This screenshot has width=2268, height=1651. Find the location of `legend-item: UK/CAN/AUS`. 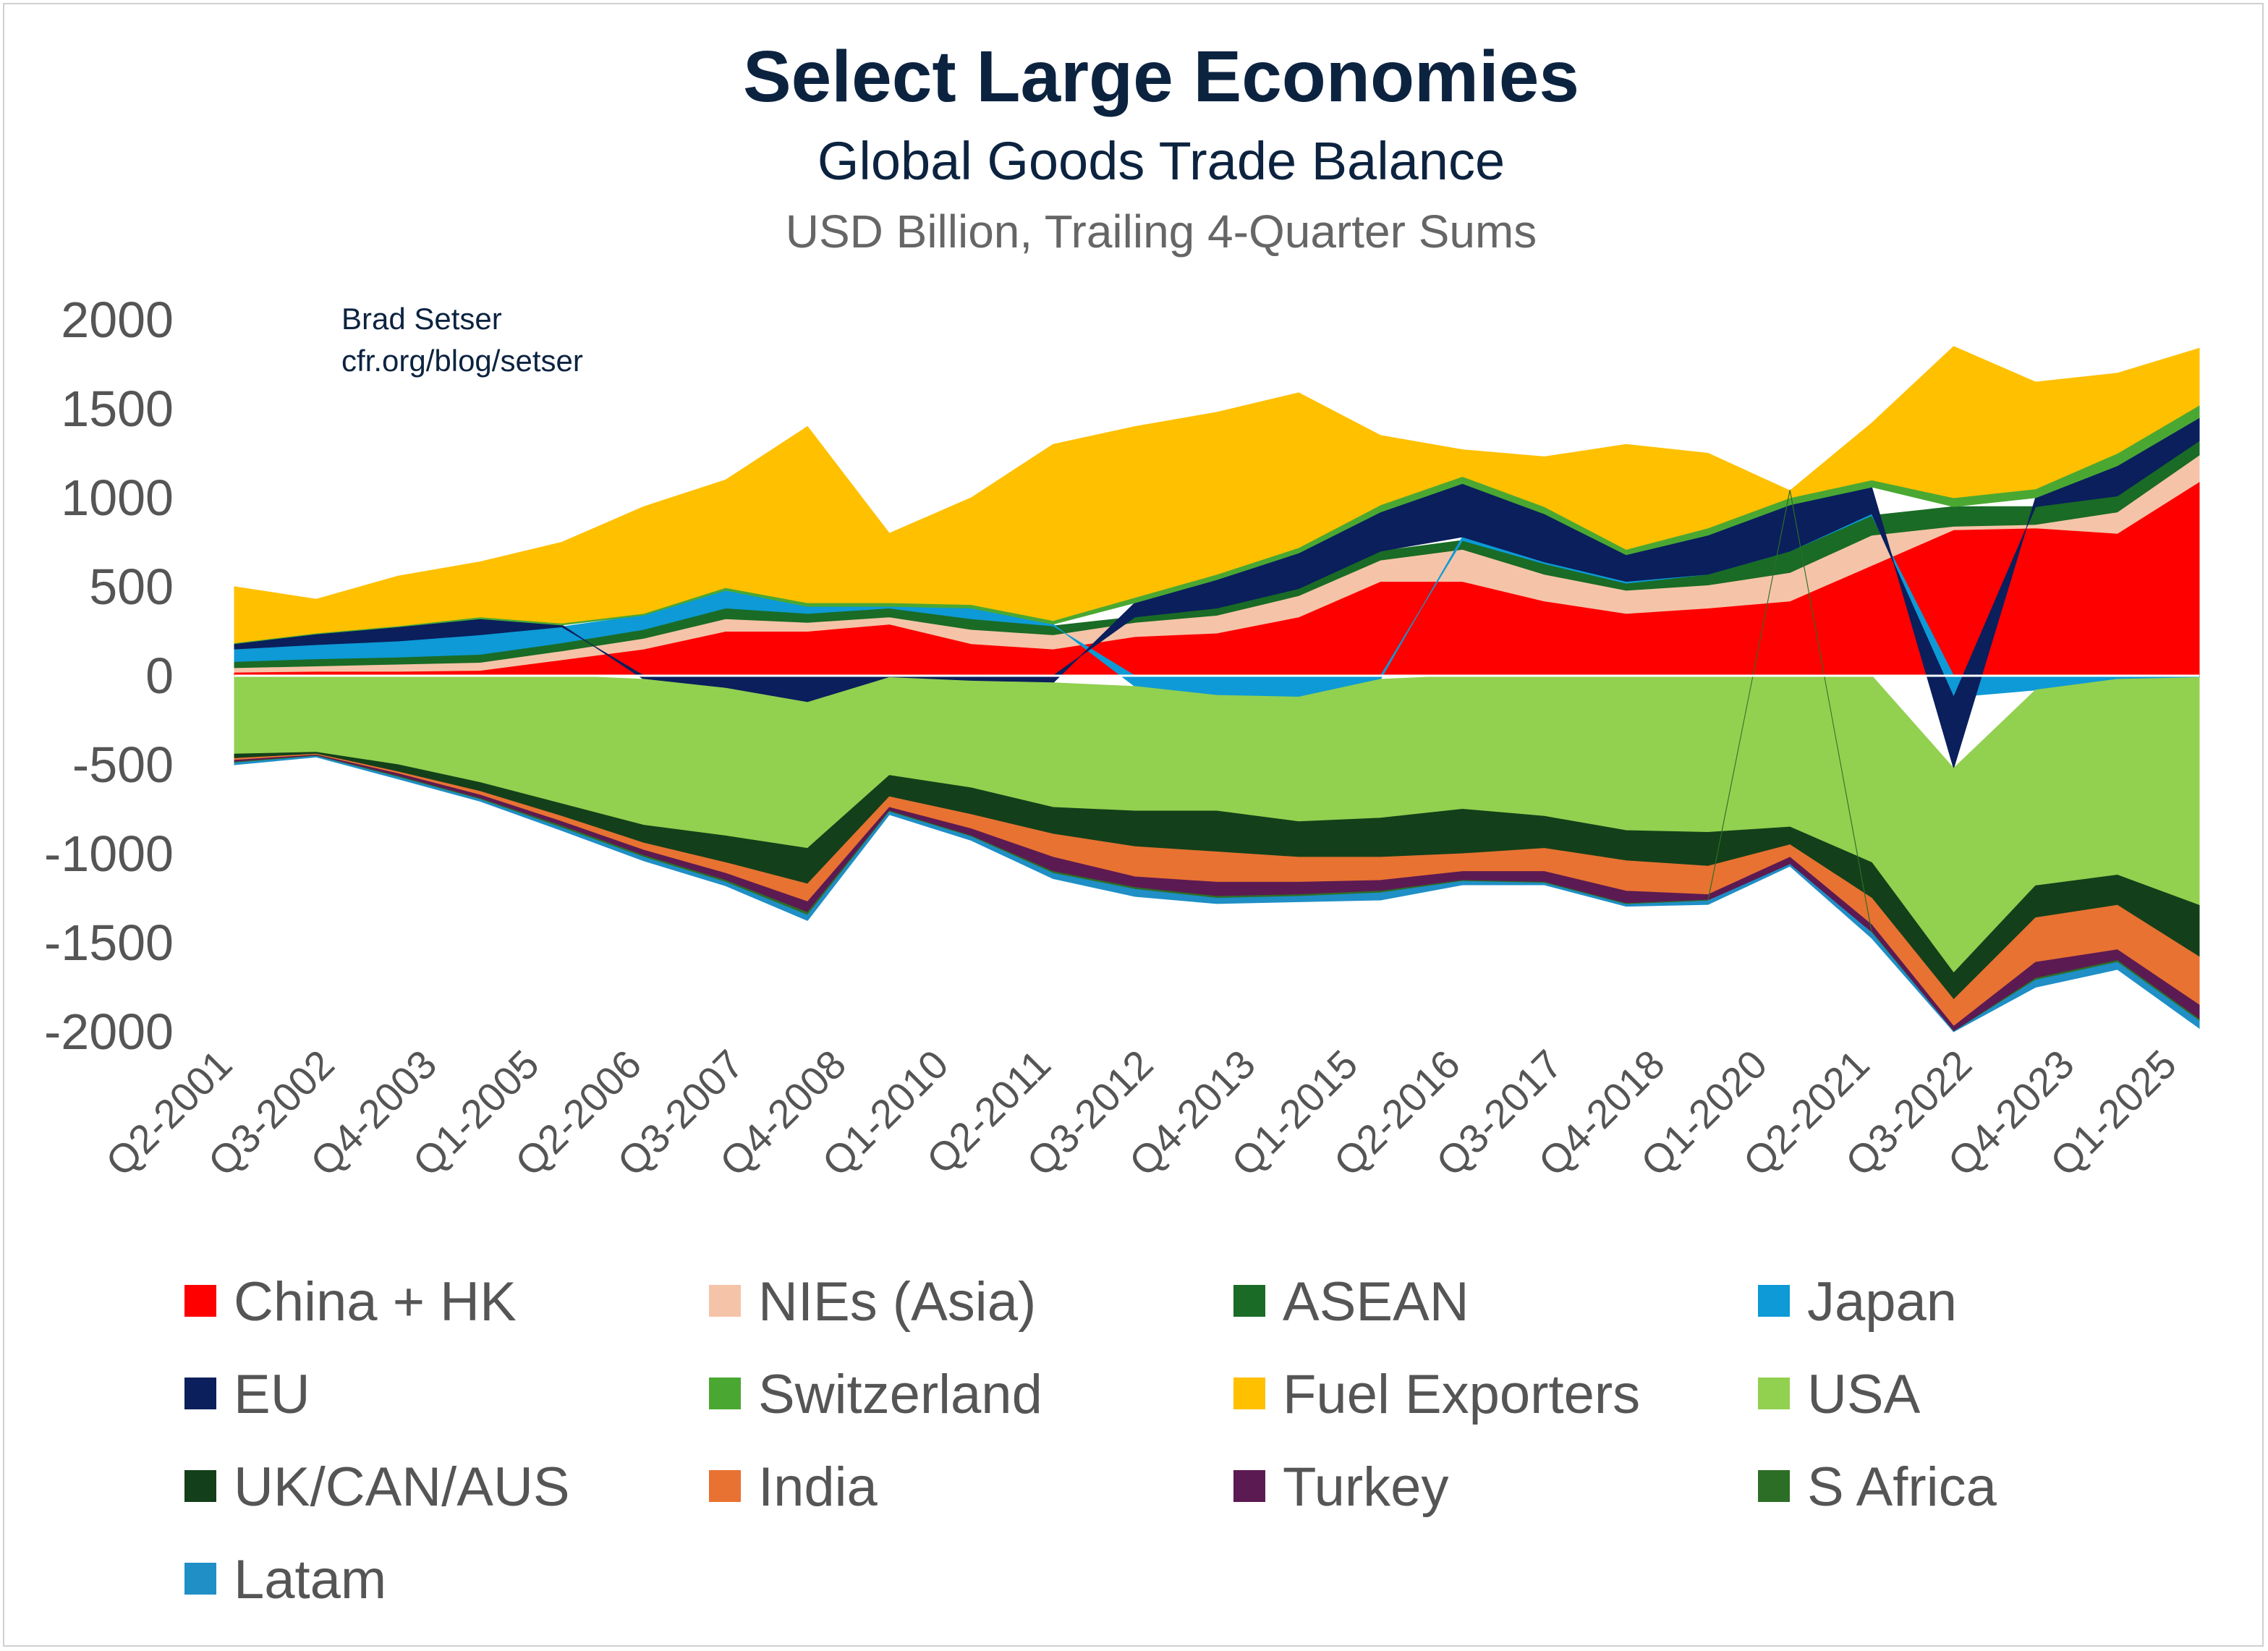

legend-item: UK/CAN/AUS is located at coordinates (377, 1487).